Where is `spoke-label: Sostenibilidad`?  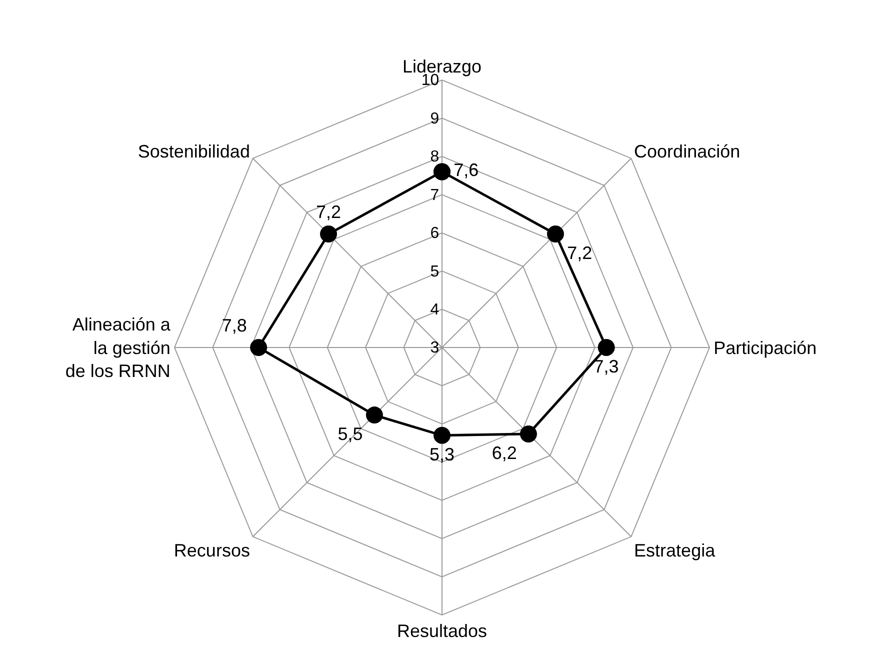 spoke-label: Sostenibilidad is located at coordinates (194, 151).